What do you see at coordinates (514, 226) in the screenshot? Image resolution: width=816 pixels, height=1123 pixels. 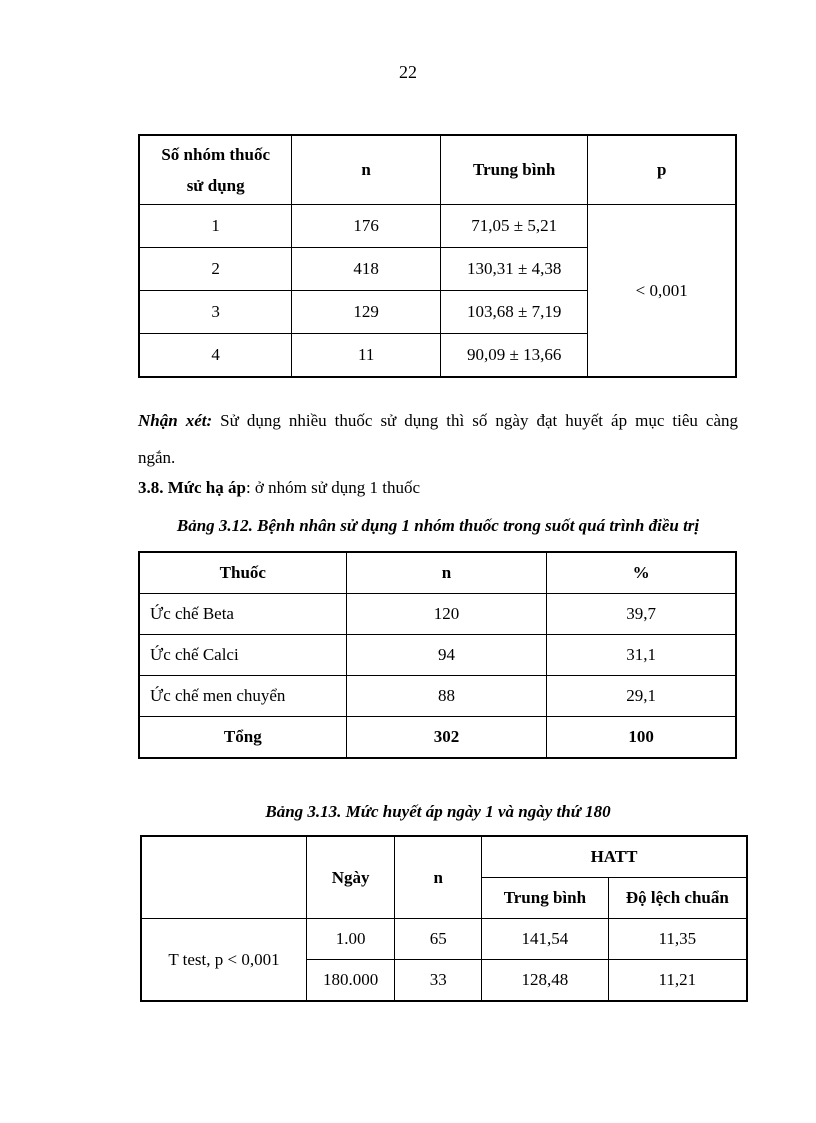 I see `mean-cell: 71,05 ± 5,21` at bounding box center [514, 226].